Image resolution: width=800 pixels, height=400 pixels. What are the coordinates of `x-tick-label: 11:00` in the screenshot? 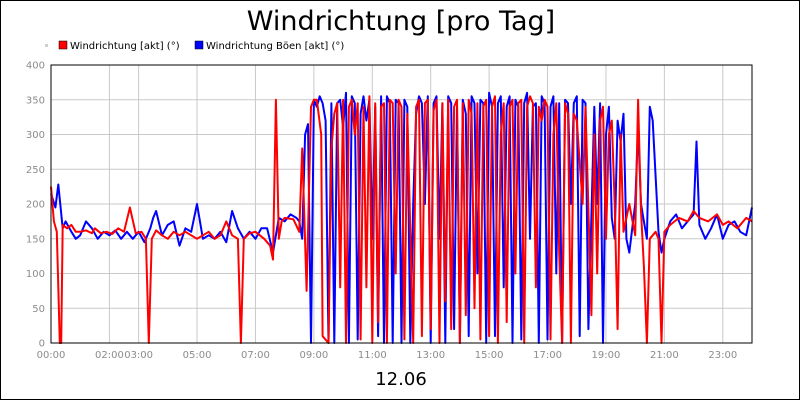 It's located at (372, 355).